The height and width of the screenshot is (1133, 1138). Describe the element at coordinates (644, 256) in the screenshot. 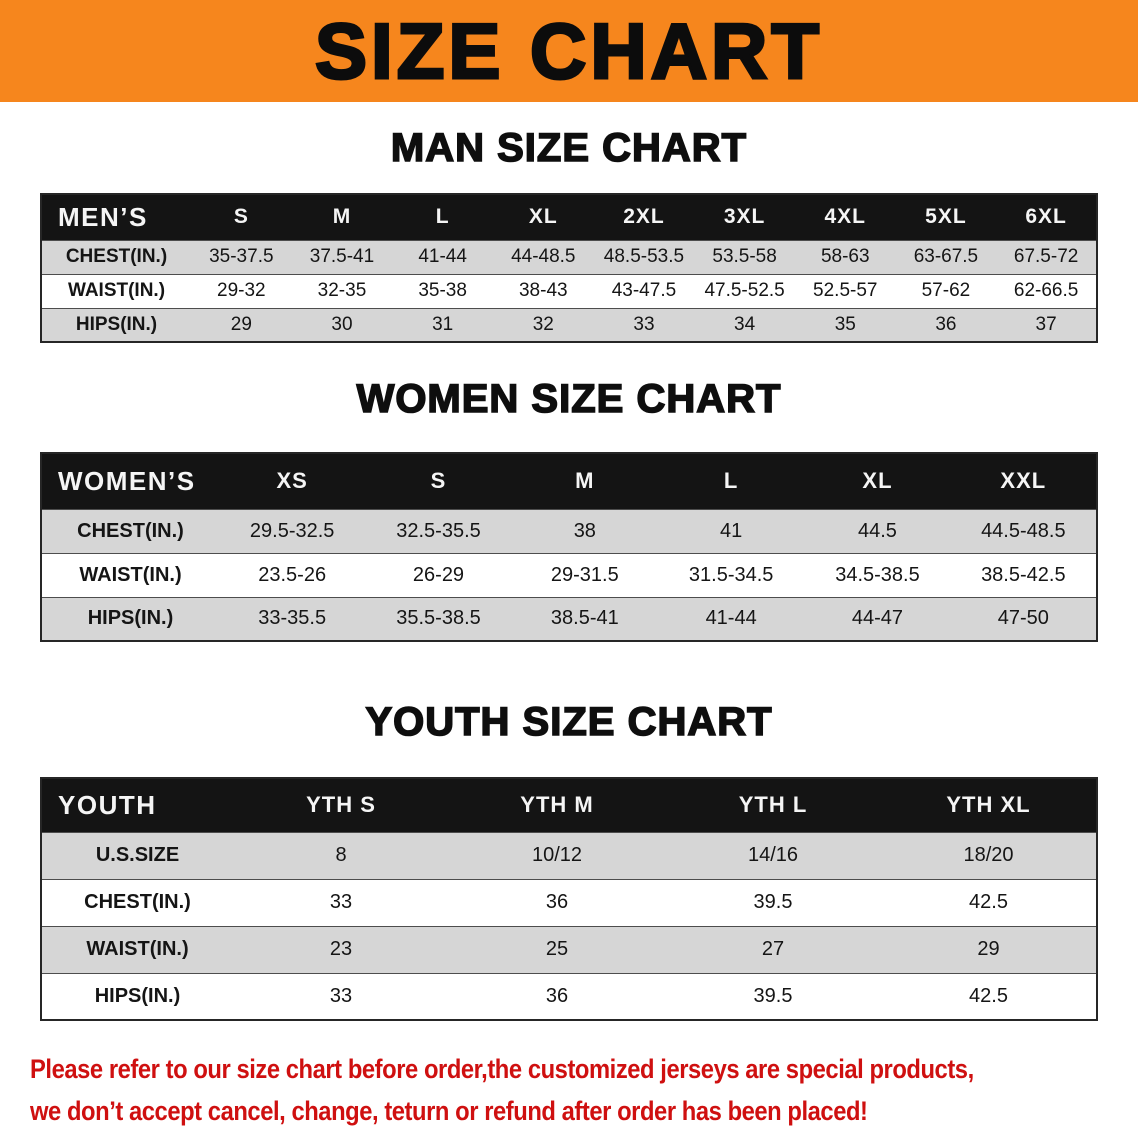

I see `size-cell: 48.5-53.5` at that location.